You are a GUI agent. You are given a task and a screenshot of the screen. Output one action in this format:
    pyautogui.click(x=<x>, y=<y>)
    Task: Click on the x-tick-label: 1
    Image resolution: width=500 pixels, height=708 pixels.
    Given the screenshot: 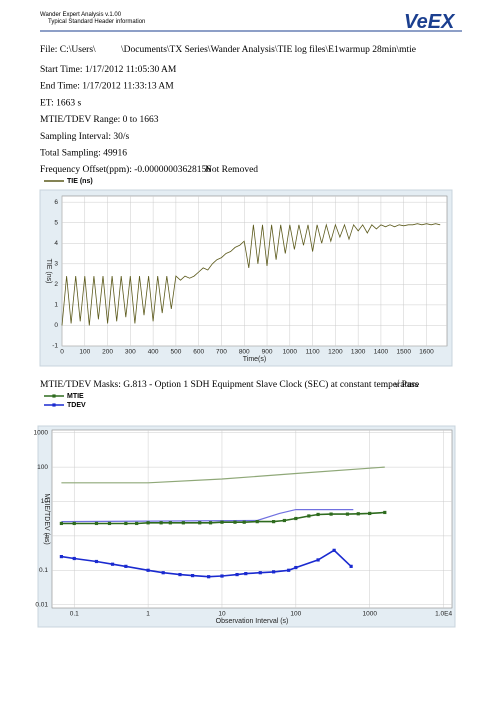 What is the action you would take?
    pyautogui.click(x=148, y=614)
    